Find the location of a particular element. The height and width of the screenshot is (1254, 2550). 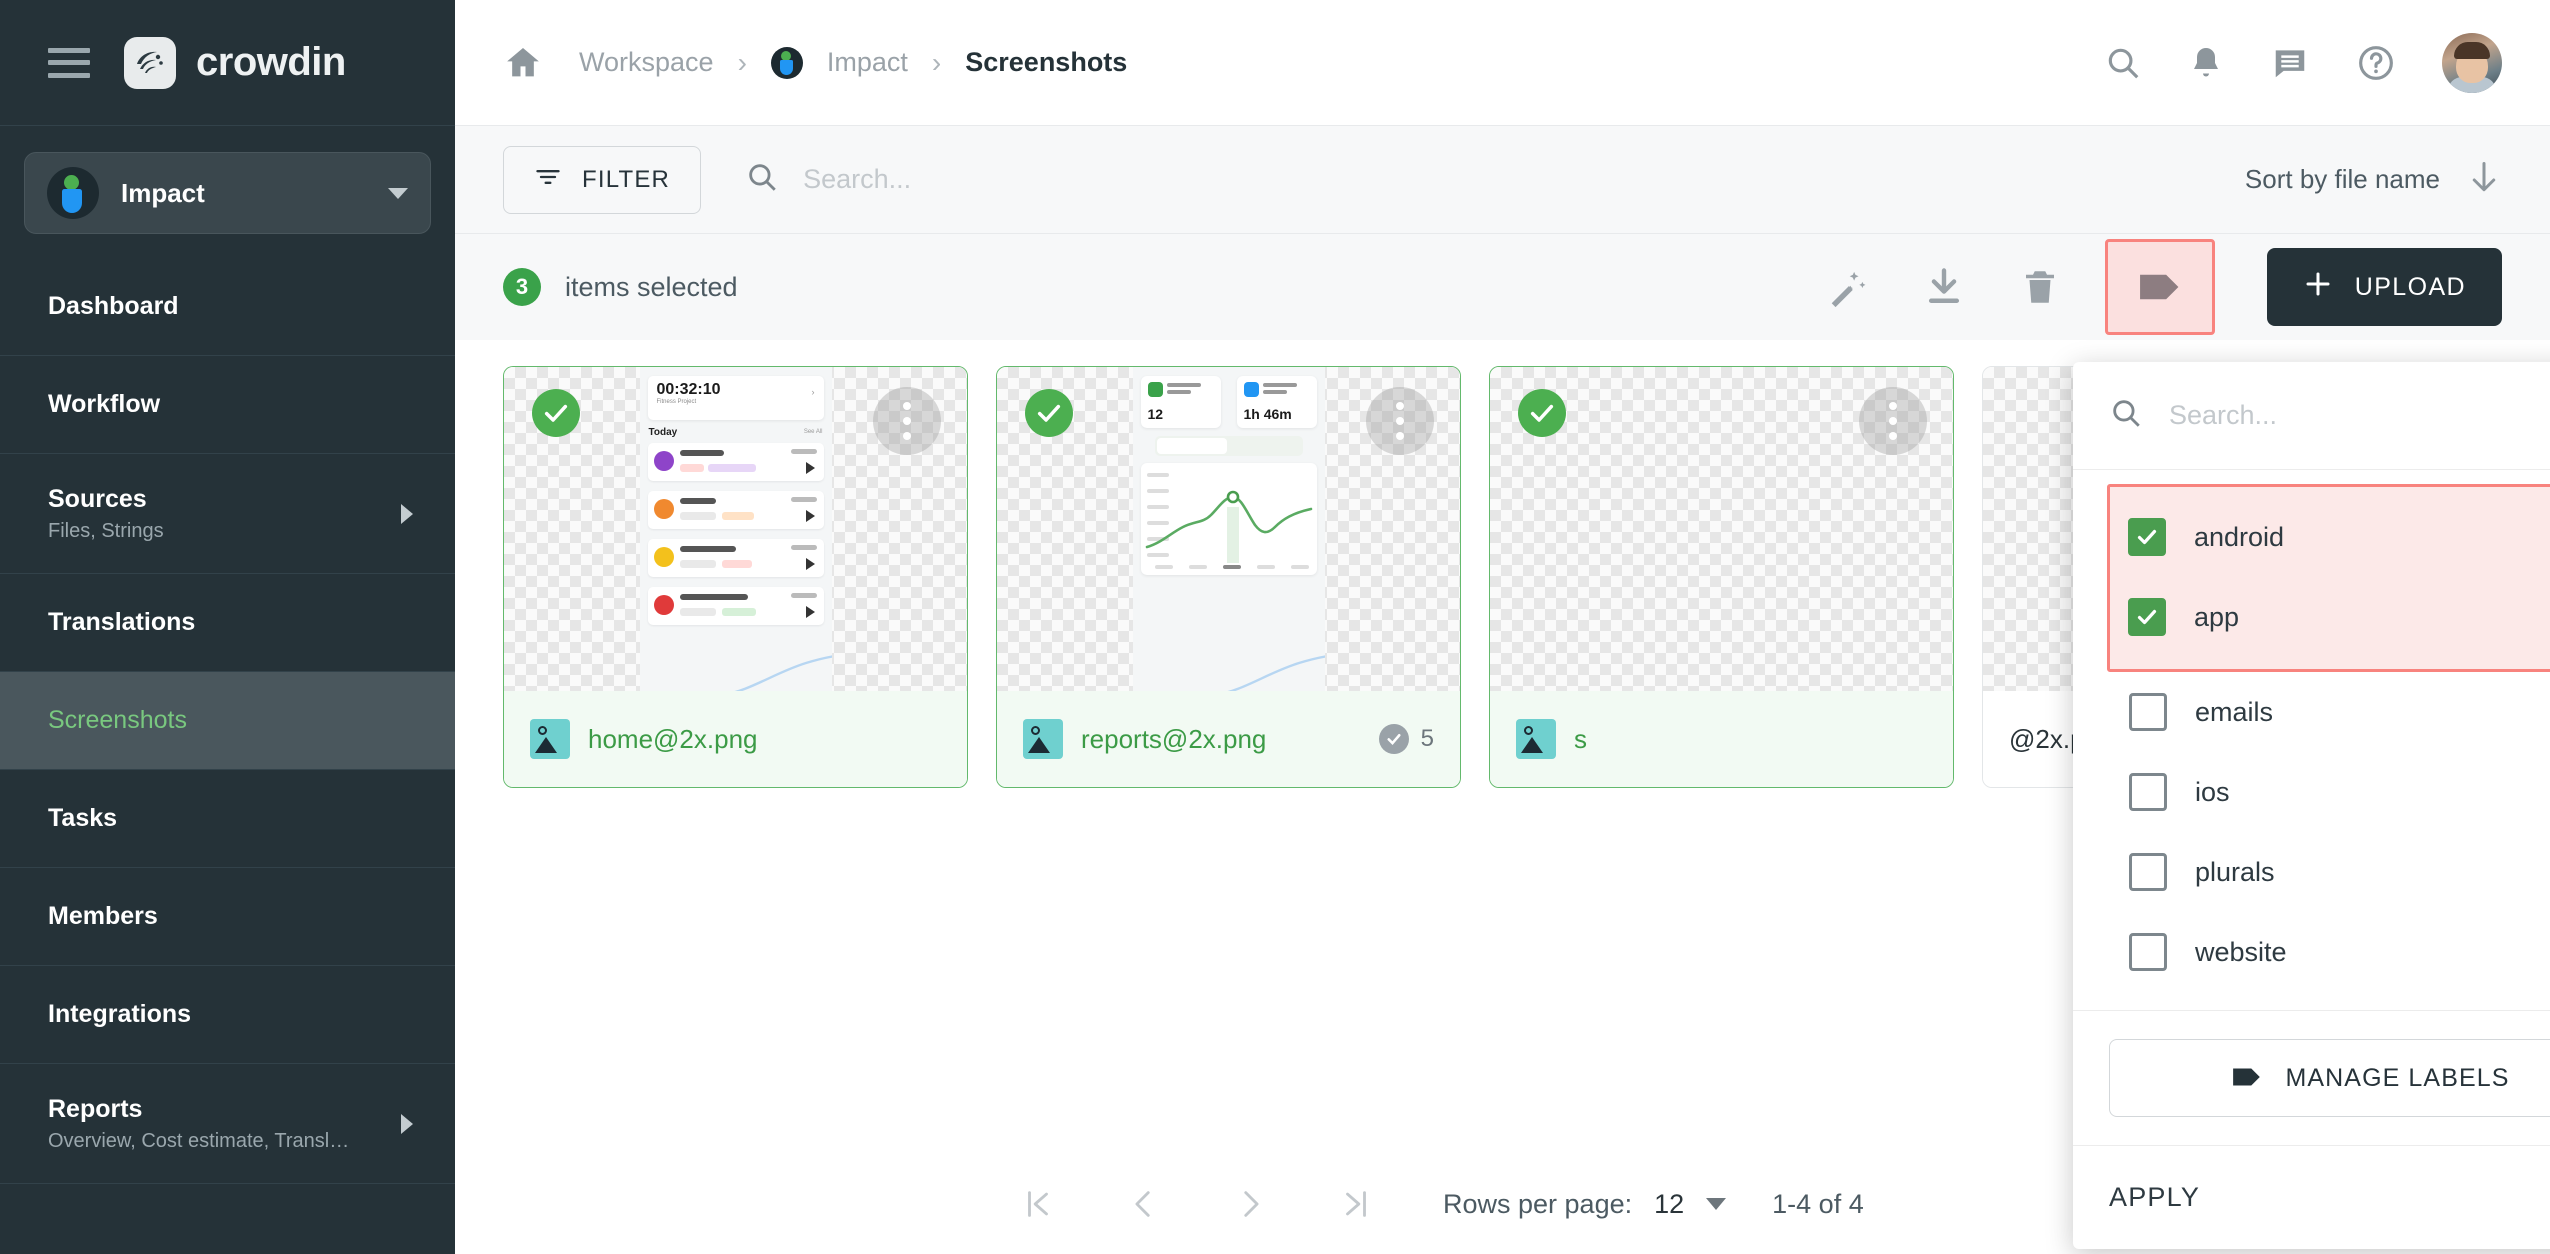

label-item-website: website is located at coordinates (2311, 952).